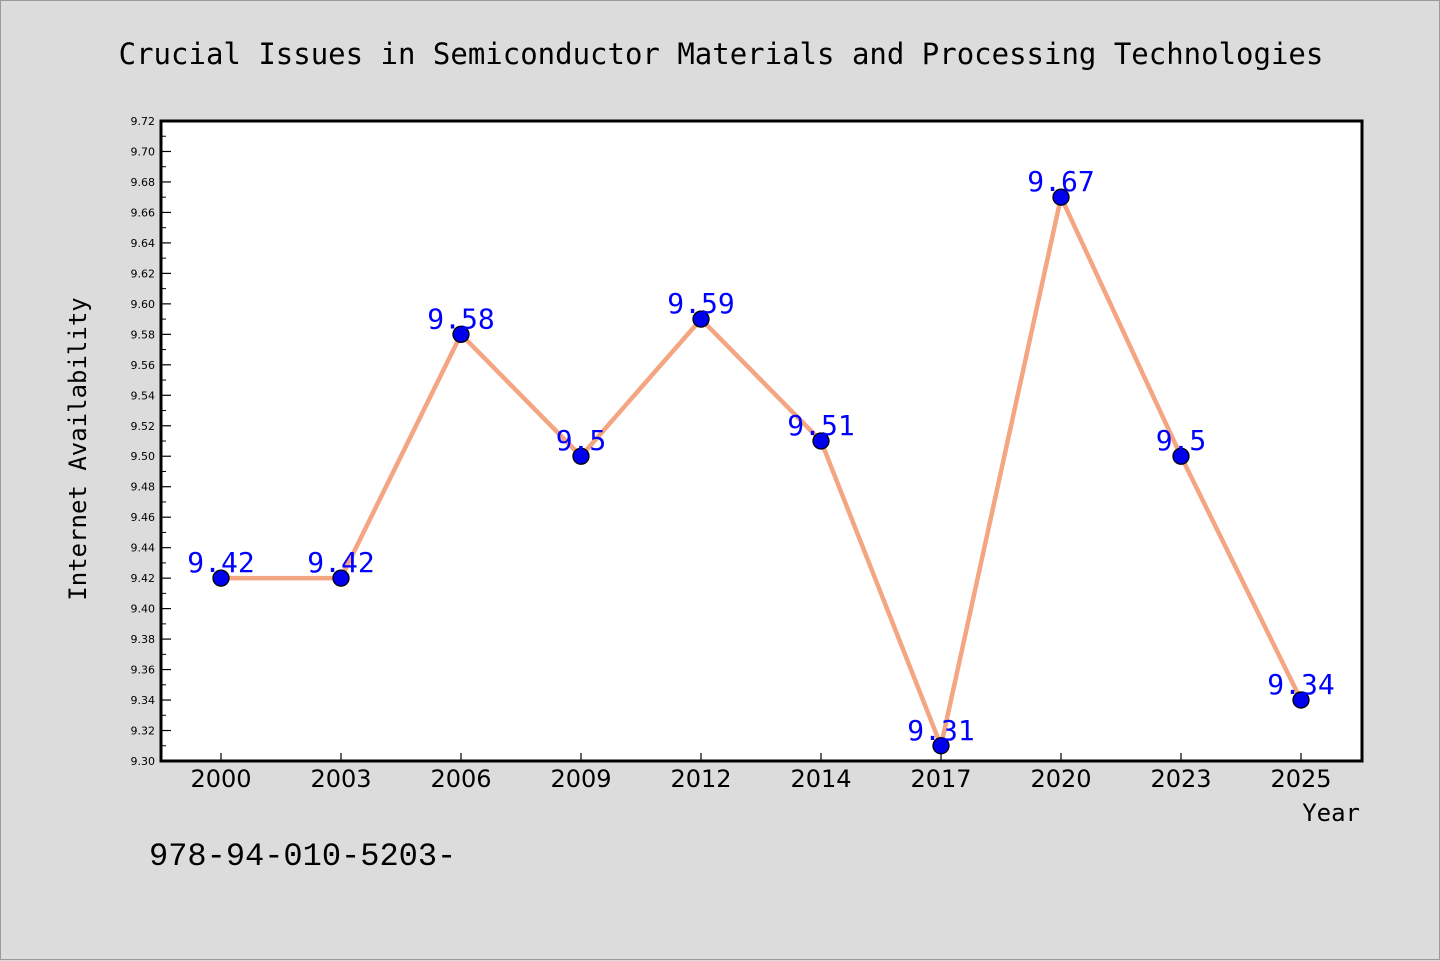  Describe the element at coordinates (220, 779) in the screenshot. I see `x-tick-label: 2000` at that location.